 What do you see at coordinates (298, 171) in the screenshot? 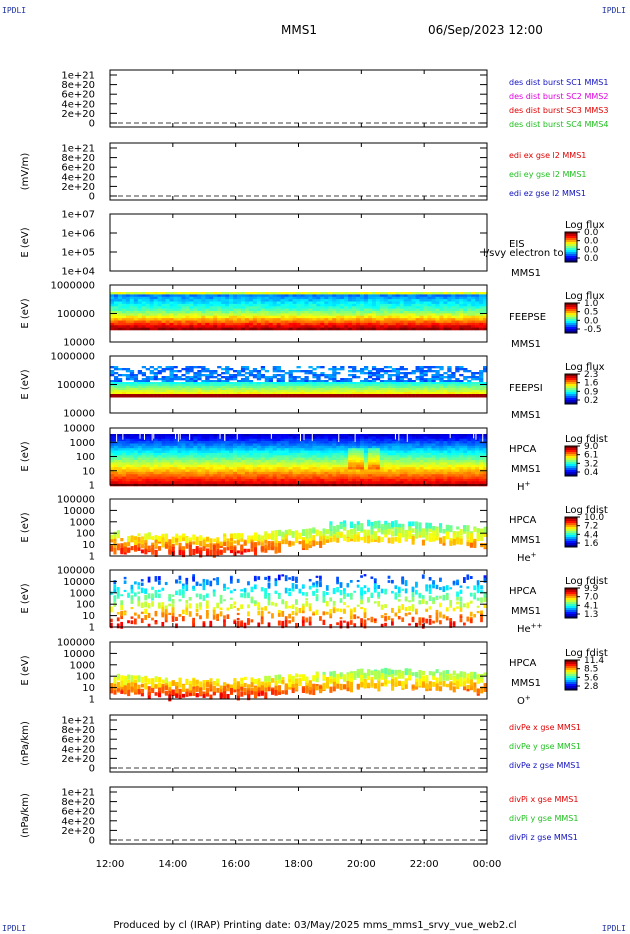
I see `panel-frame` at bounding box center [298, 171].